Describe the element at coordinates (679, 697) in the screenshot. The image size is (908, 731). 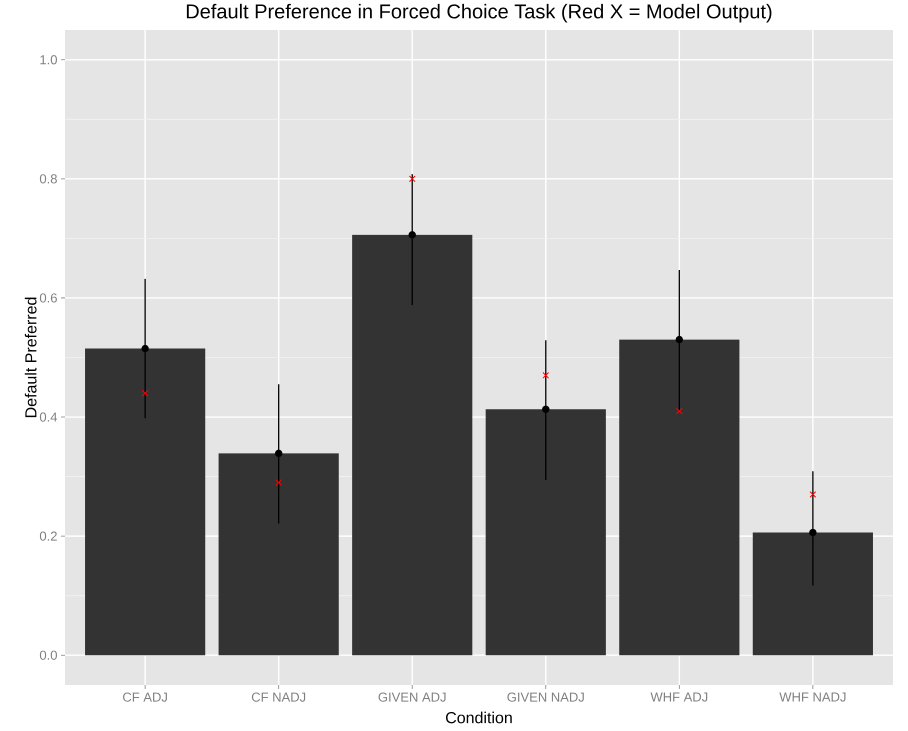
I see `x-tick-label: WHF ADJ` at that location.